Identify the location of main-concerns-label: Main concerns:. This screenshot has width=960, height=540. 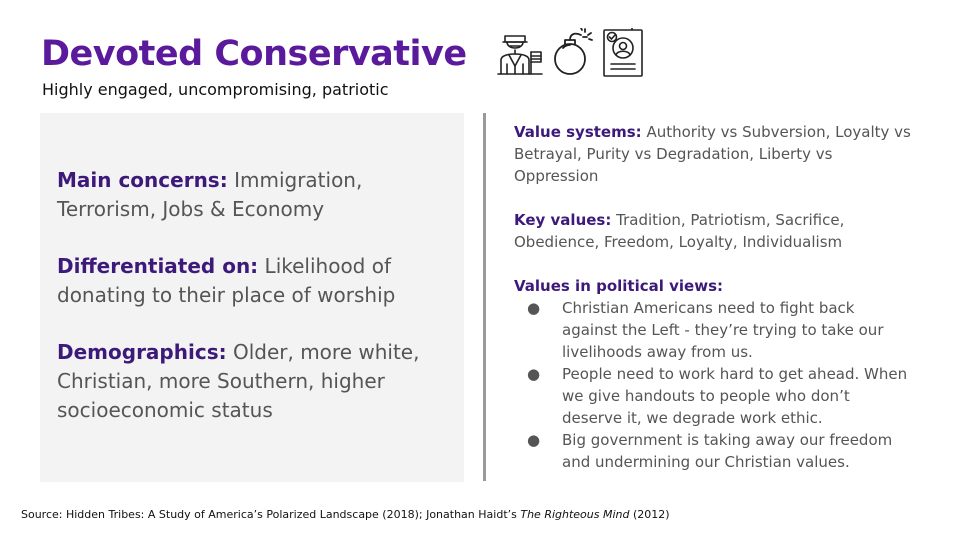
(142, 180).